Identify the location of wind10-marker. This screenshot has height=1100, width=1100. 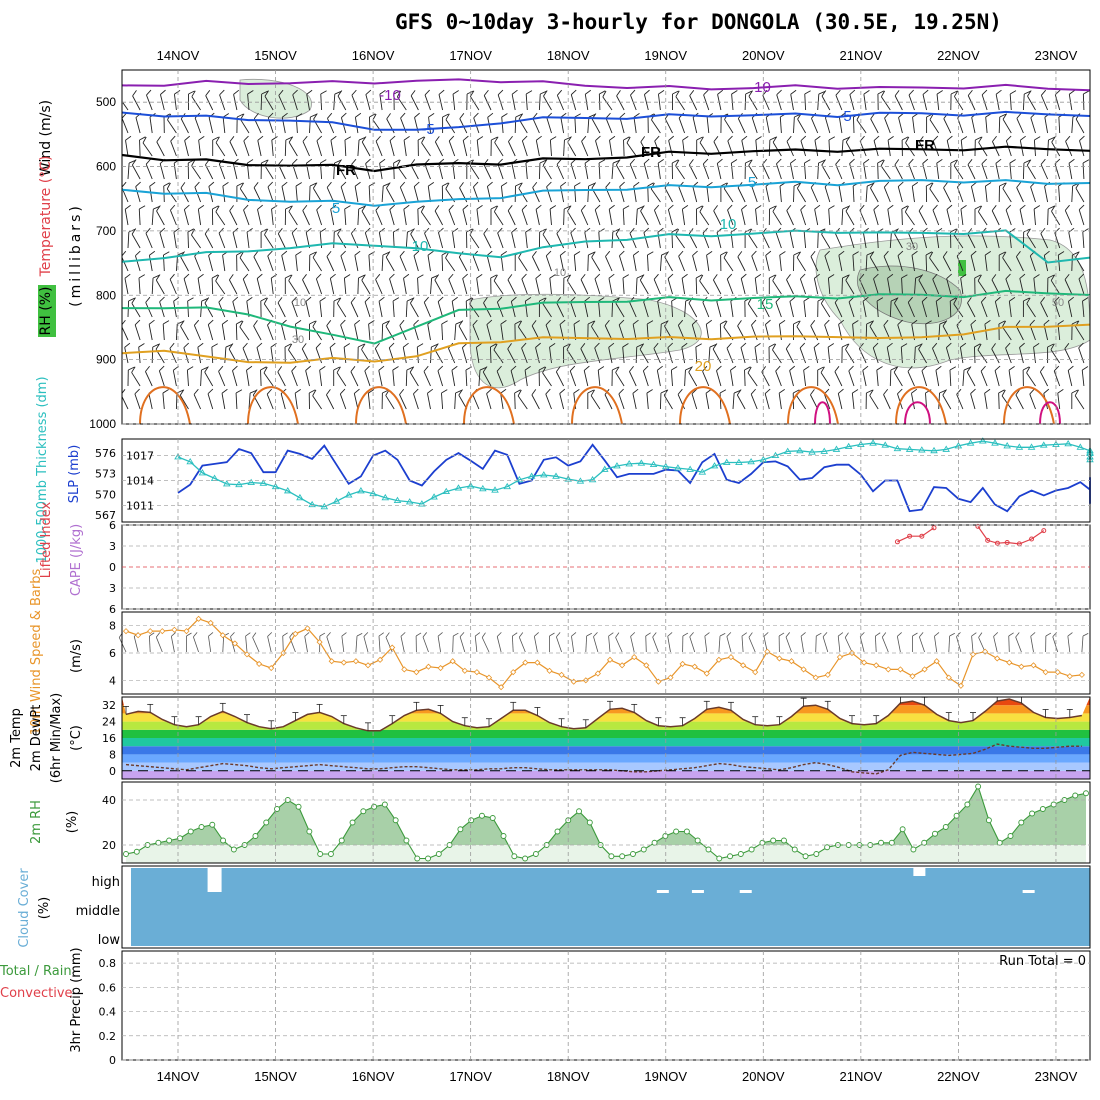
(682, 663).